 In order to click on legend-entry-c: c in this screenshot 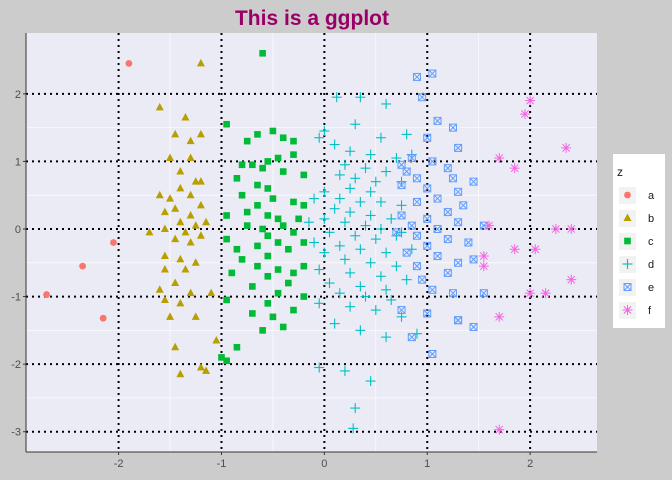, I will do `click(636, 241)`.